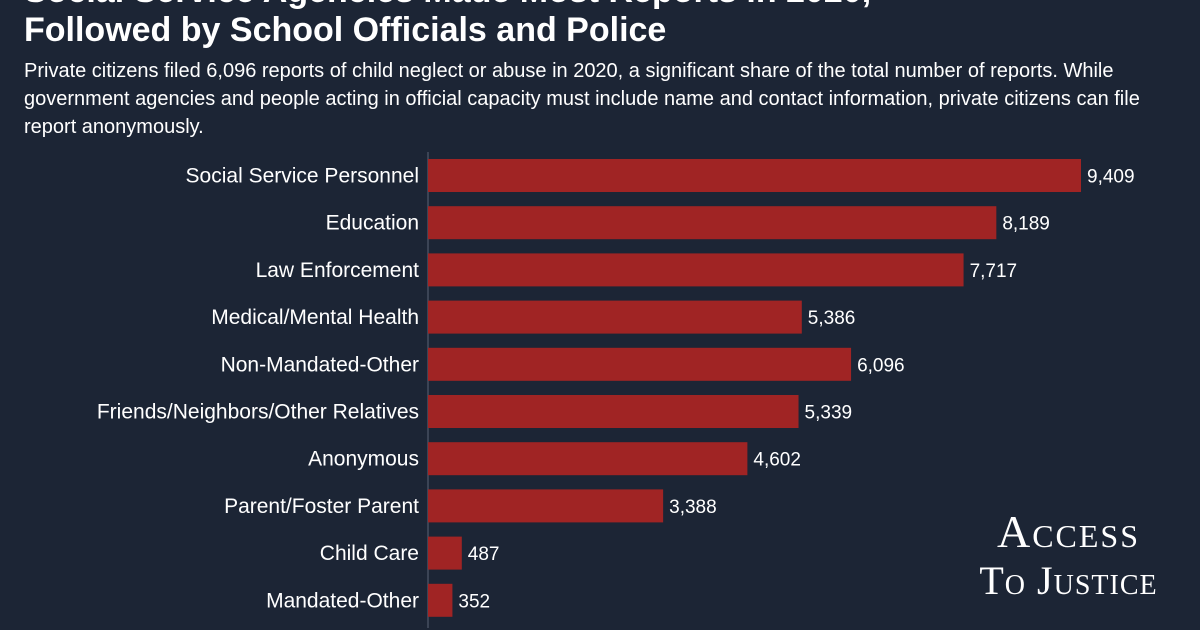 The height and width of the screenshot is (630, 1200). I want to click on value-label: 3,388, so click(693, 507).